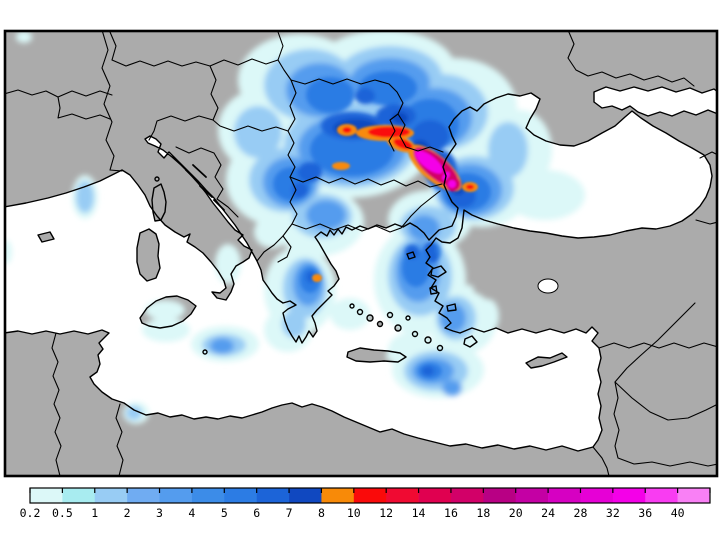  Describe the element at coordinates (645, 513) in the screenshot. I see `legend-tick-label: 36` at that location.